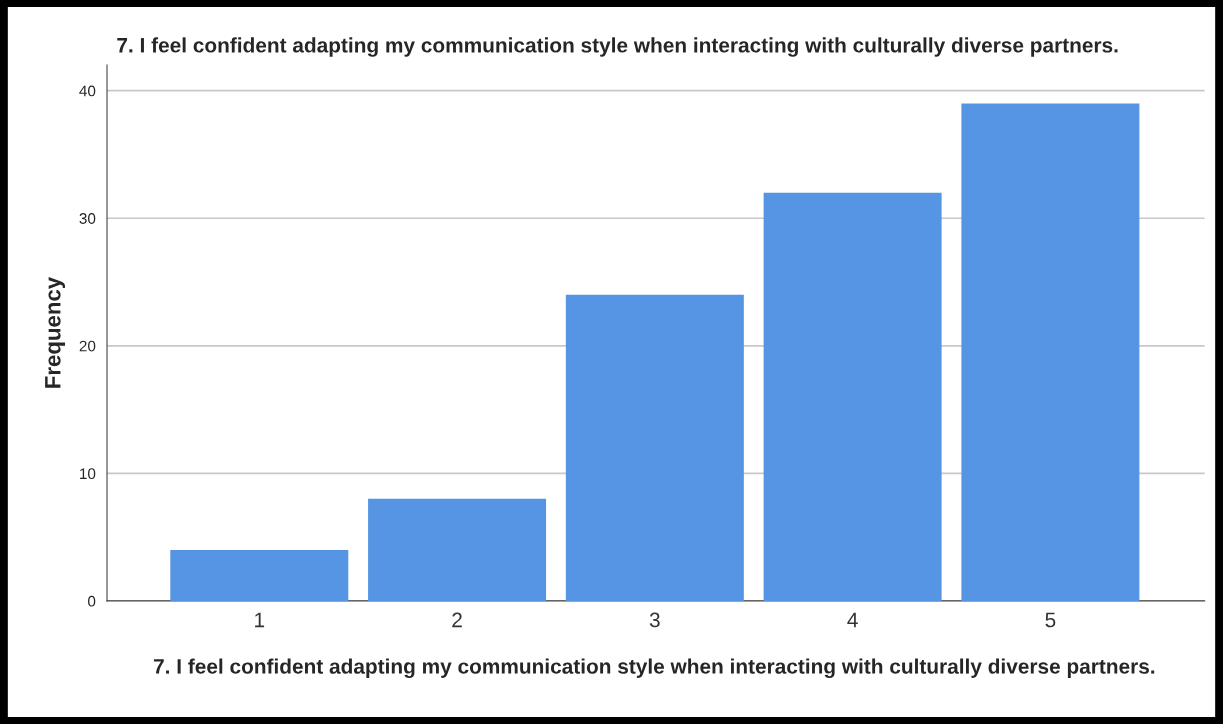 Image resolution: width=1223 pixels, height=724 pixels. What do you see at coordinates (654, 668) in the screenshot?
I see `x-axis-title: 7. I feel confident adapting my communication style when interacting with culturally diverse partners.` at bounding box center [654, 668].